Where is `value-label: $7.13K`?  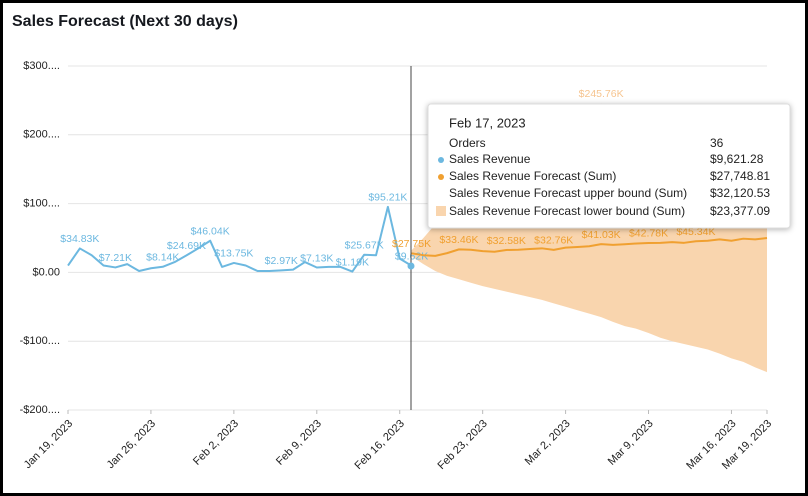
value-label: $7.13K is located at coordinates (316, 258).